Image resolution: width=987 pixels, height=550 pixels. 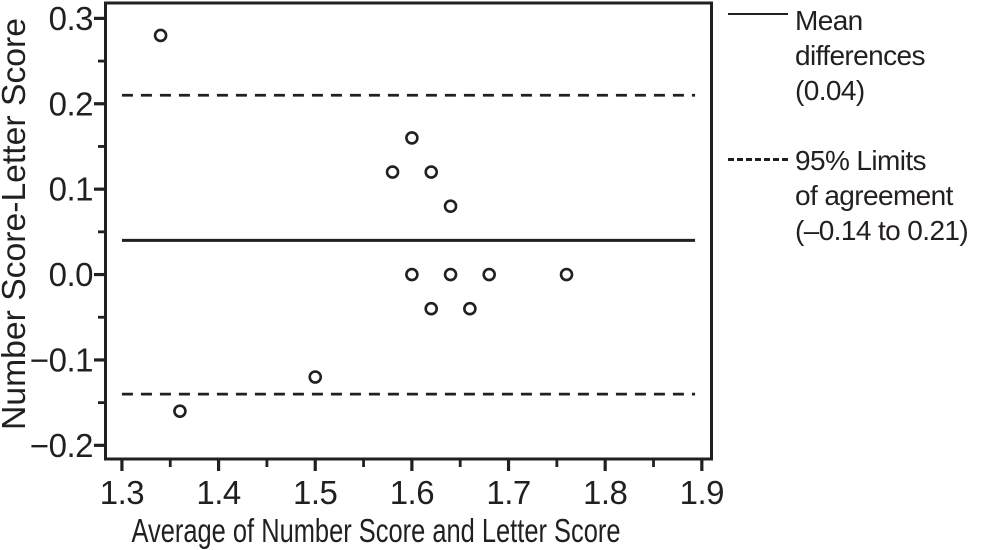 What do you see at coordinates (71, 274) in the screenshot?
I see `y-tick-label: 0.0` at bounding box center [71, 274].